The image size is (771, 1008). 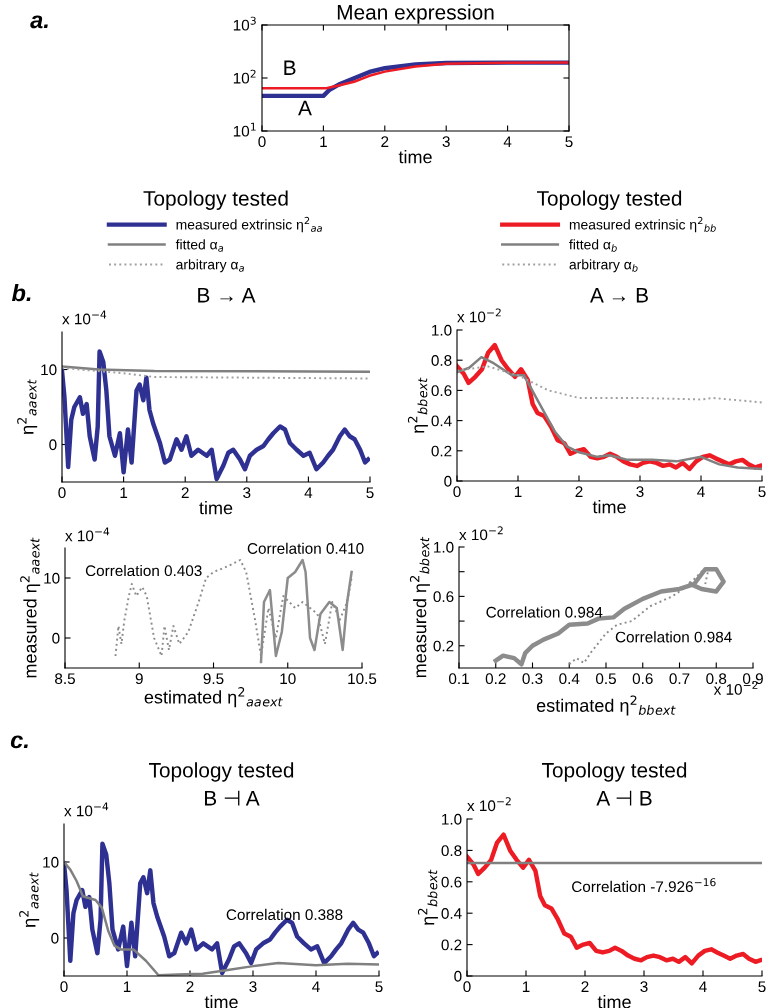 I want to click on y-tick-label: 10$^{1}$, so click(x=244, y=129).